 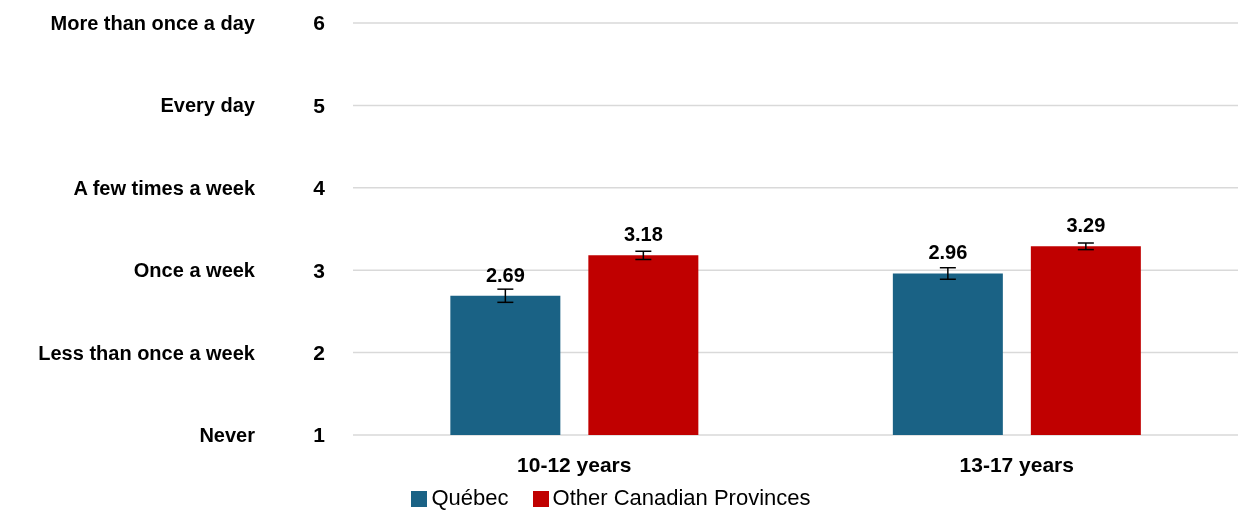 I want to click on y-tick-label: 6, so click(x=319, y=23).